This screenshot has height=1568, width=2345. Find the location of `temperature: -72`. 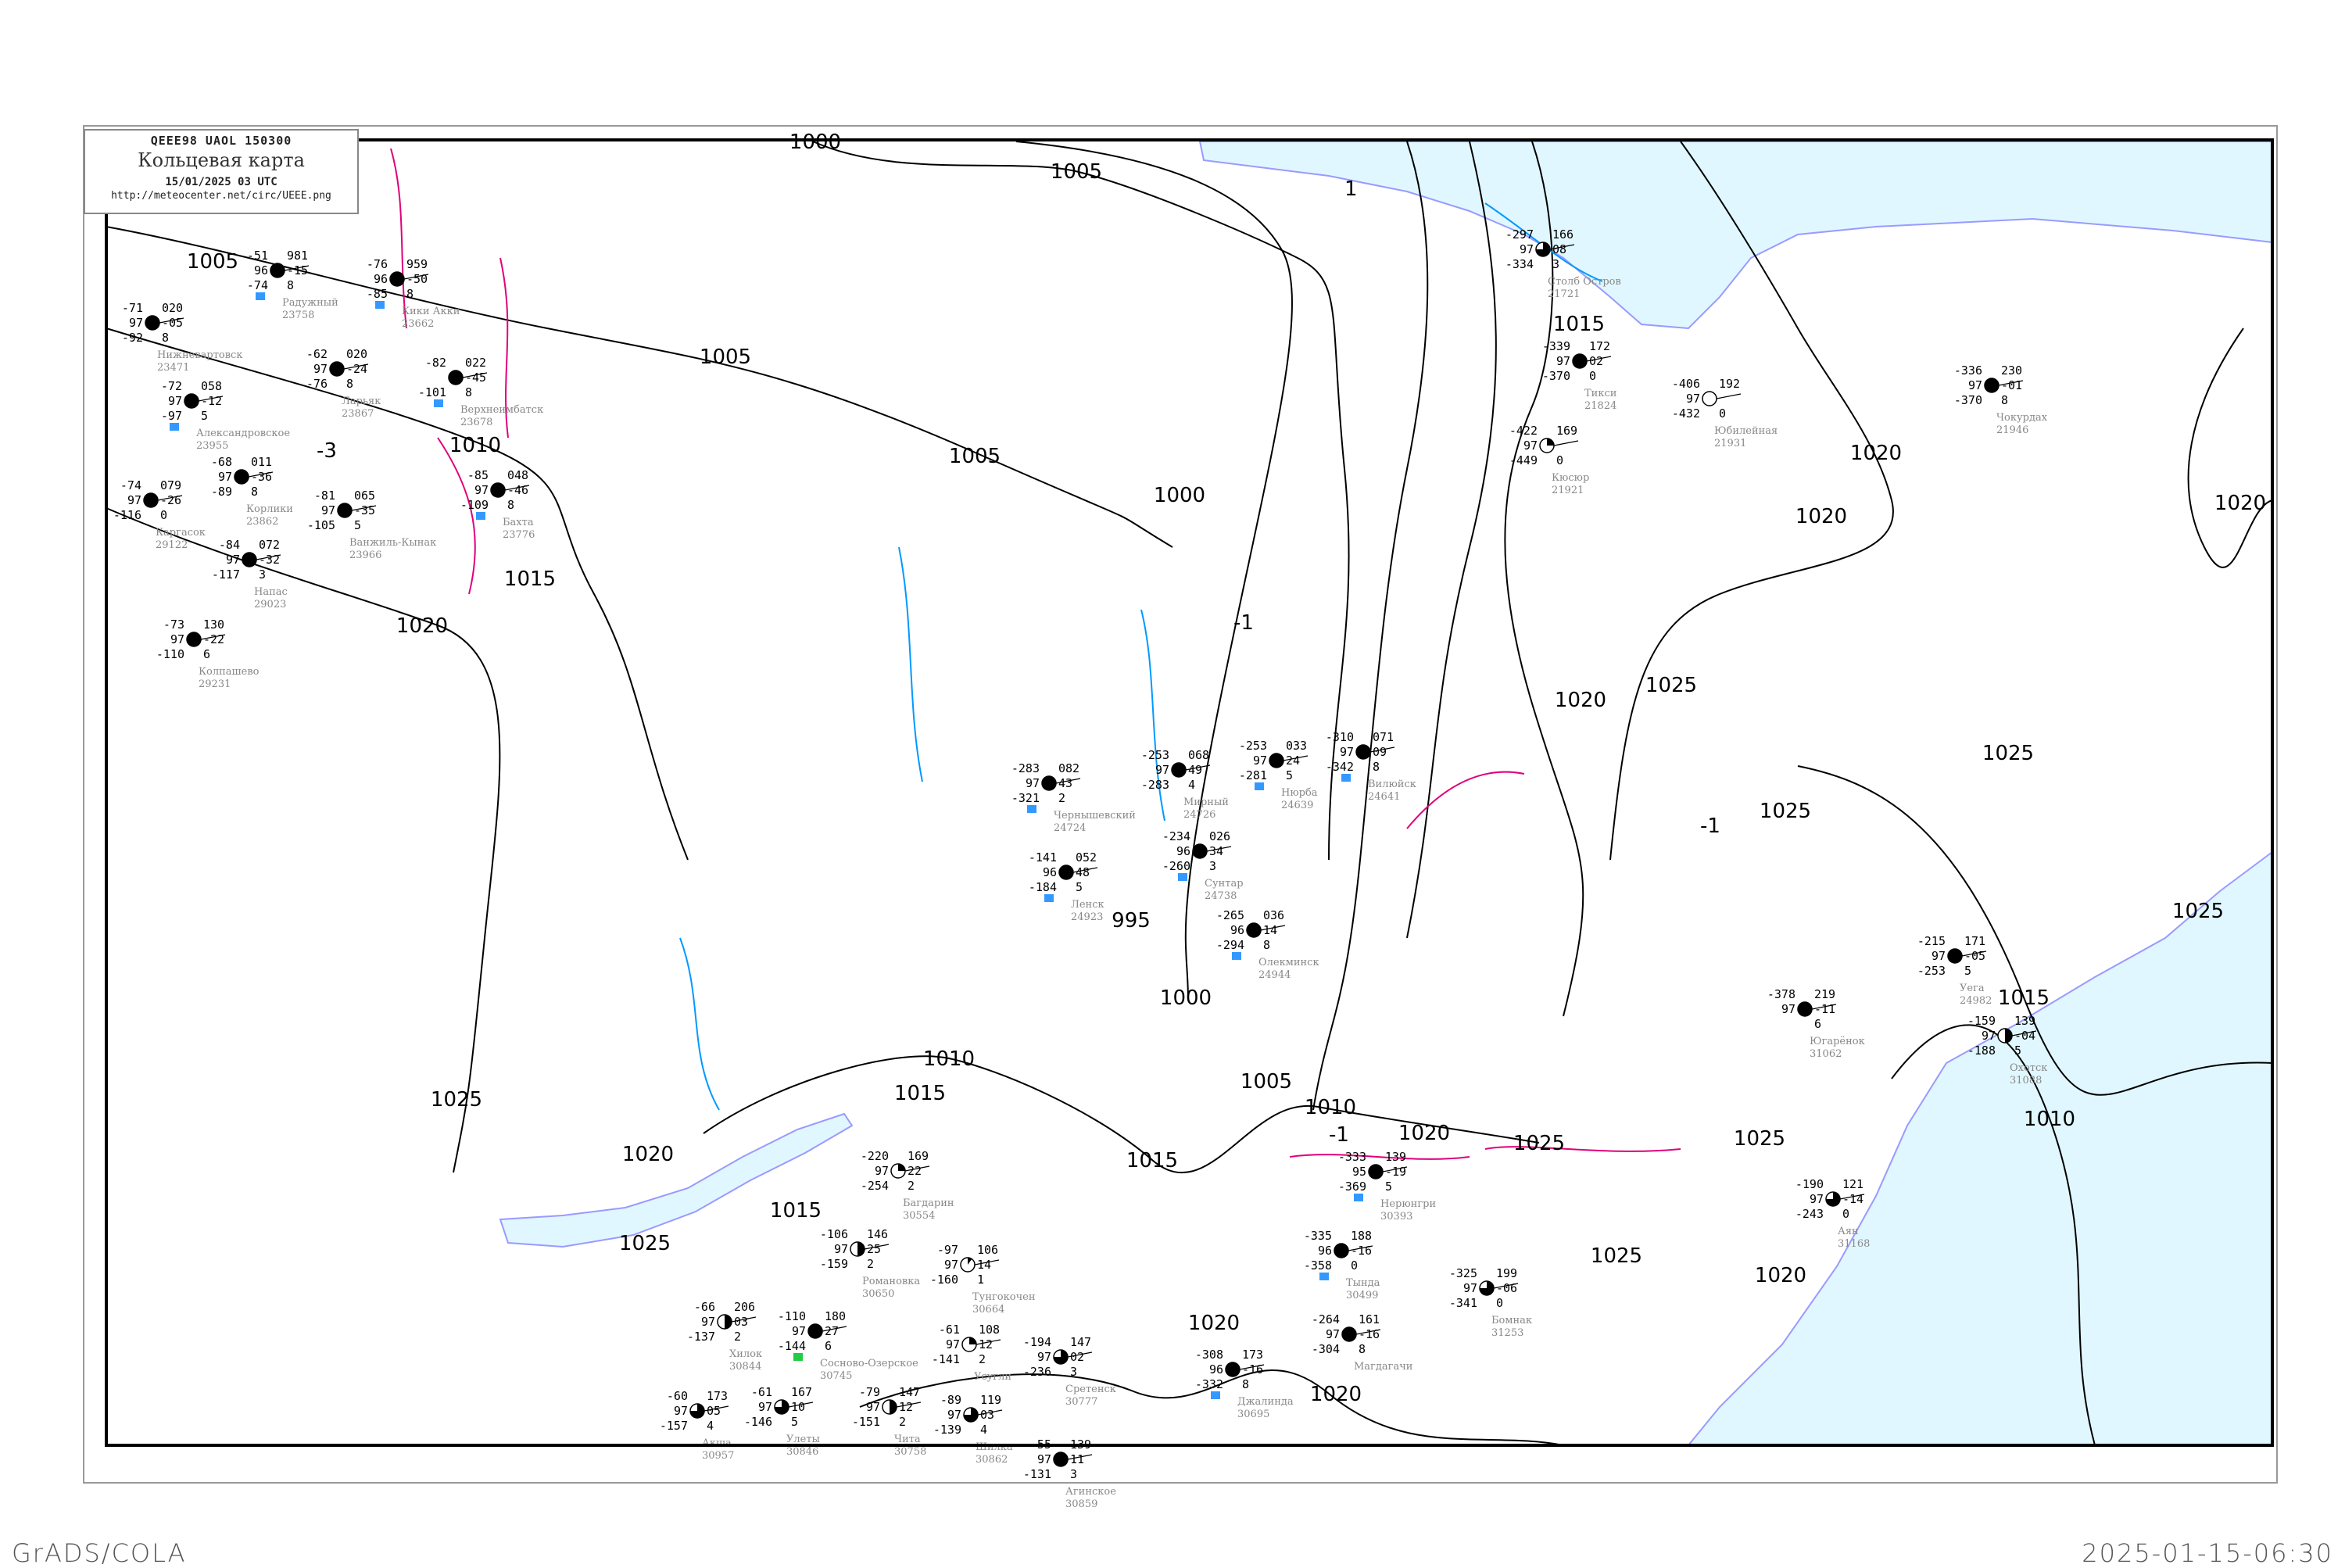

temperature: -72 is located at coordinates (171, 386).